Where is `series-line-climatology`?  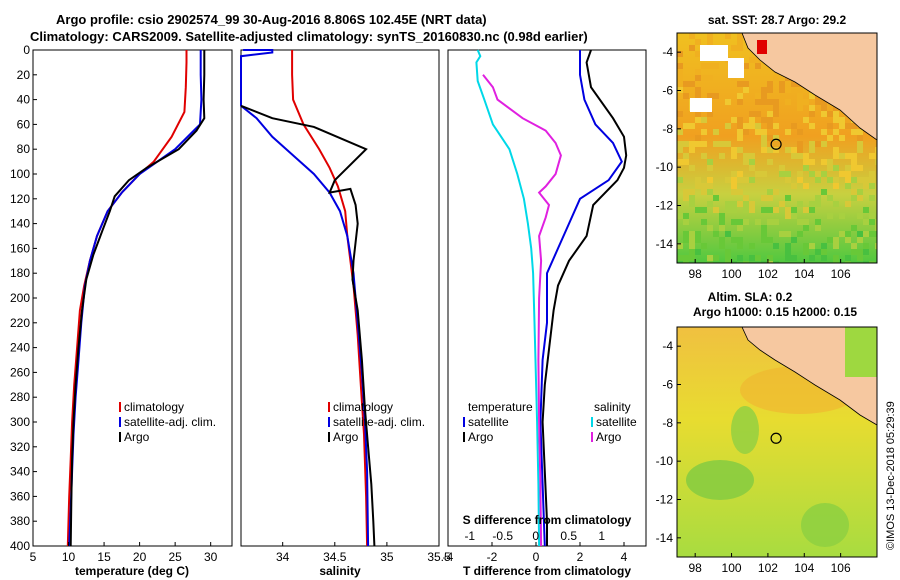 series-line-climatology is located at coordinates (330, 298).